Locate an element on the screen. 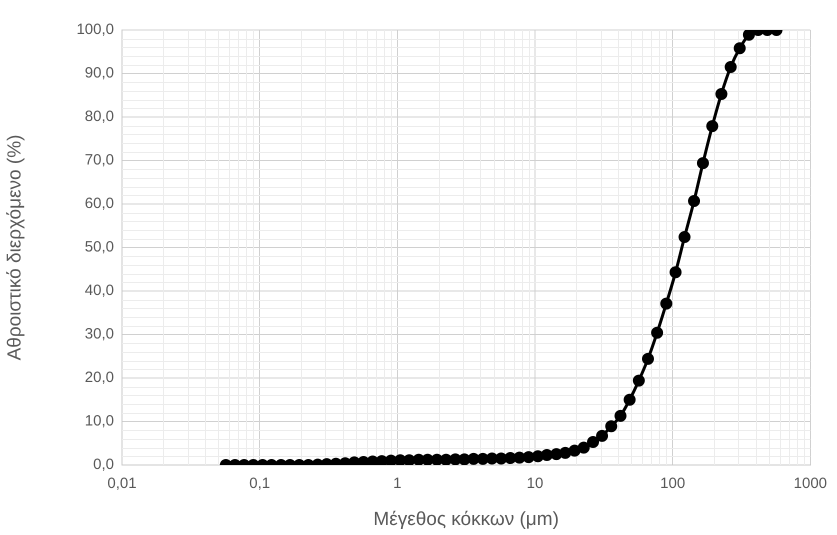 Image resolution: width=837 pixels, height=535 pixels. x-tick-label: 0,01 is located at coordinates (122, 483).